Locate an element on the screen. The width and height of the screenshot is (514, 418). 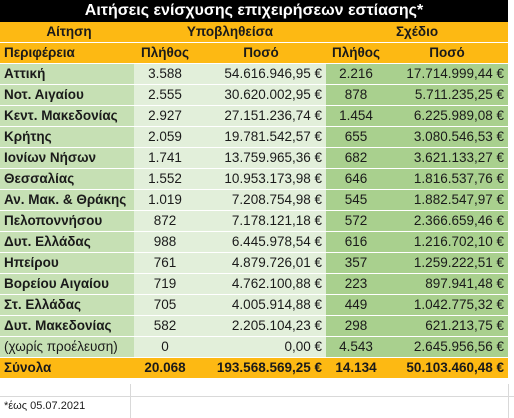
plan-count-cell: 4.543 is located at coordinates (356, 347).